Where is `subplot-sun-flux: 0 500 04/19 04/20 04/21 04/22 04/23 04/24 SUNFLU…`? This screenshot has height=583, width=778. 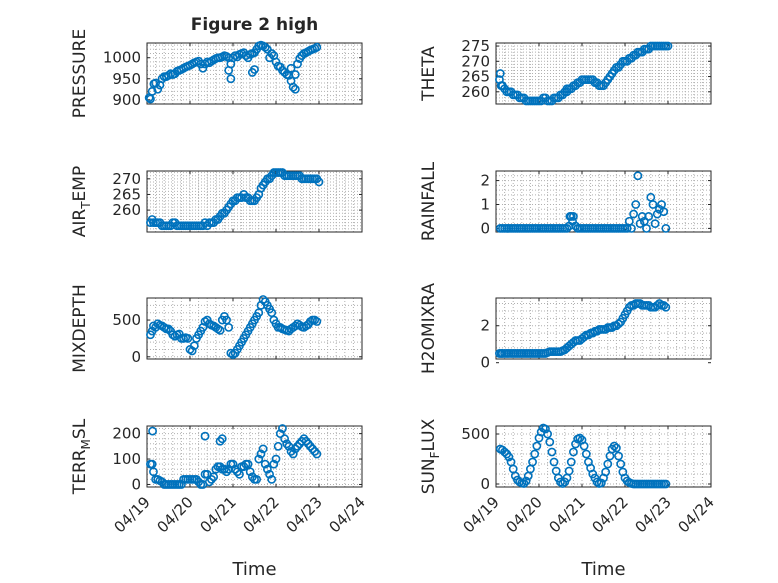 subplot-sun-flux: 0 500 04/19 04/20 04/21 04/22 04/23 04/24 SUNFLU… is located at coordinates (568, 499).